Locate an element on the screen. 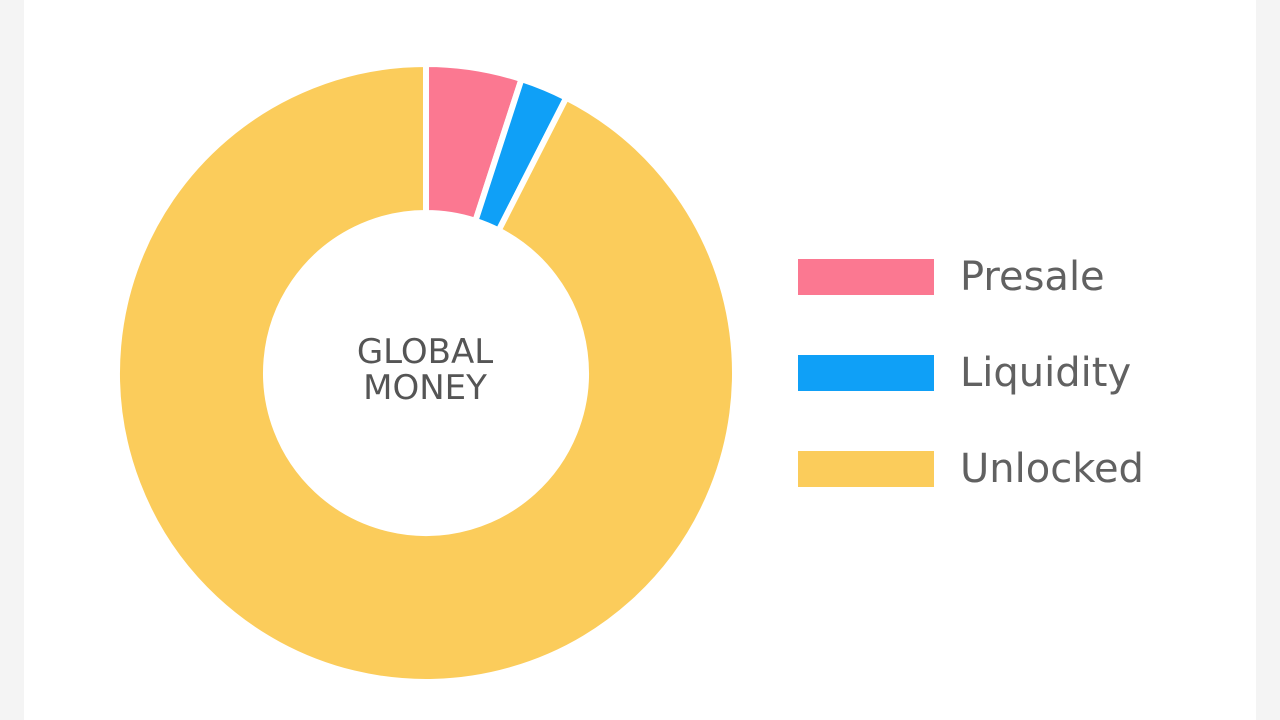  center-label-line-2: MONEY is located at coordinates (425, 388).